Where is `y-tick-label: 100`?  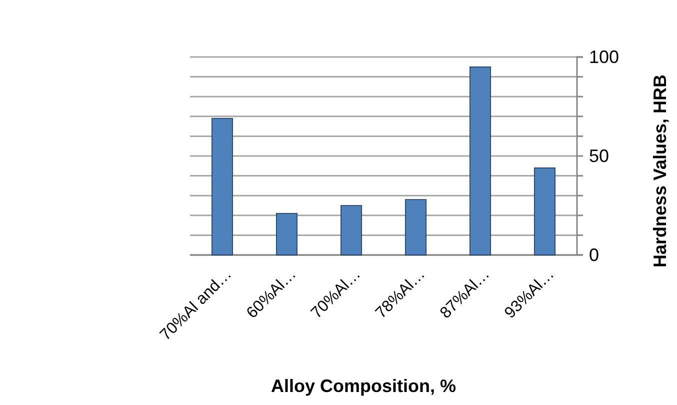 y-tick-label: 100 is located at coordinates (604, 56).